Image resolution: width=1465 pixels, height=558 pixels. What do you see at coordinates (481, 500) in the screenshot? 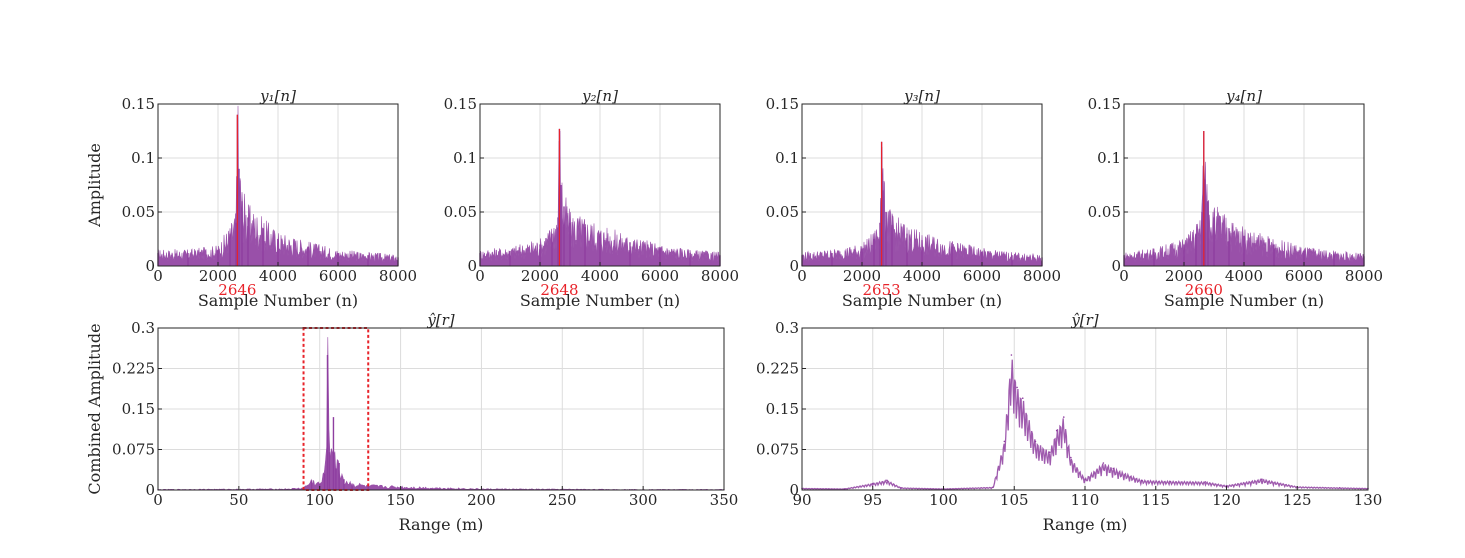
I see `tick-label-x: 200` at bounding box center [481, 500].